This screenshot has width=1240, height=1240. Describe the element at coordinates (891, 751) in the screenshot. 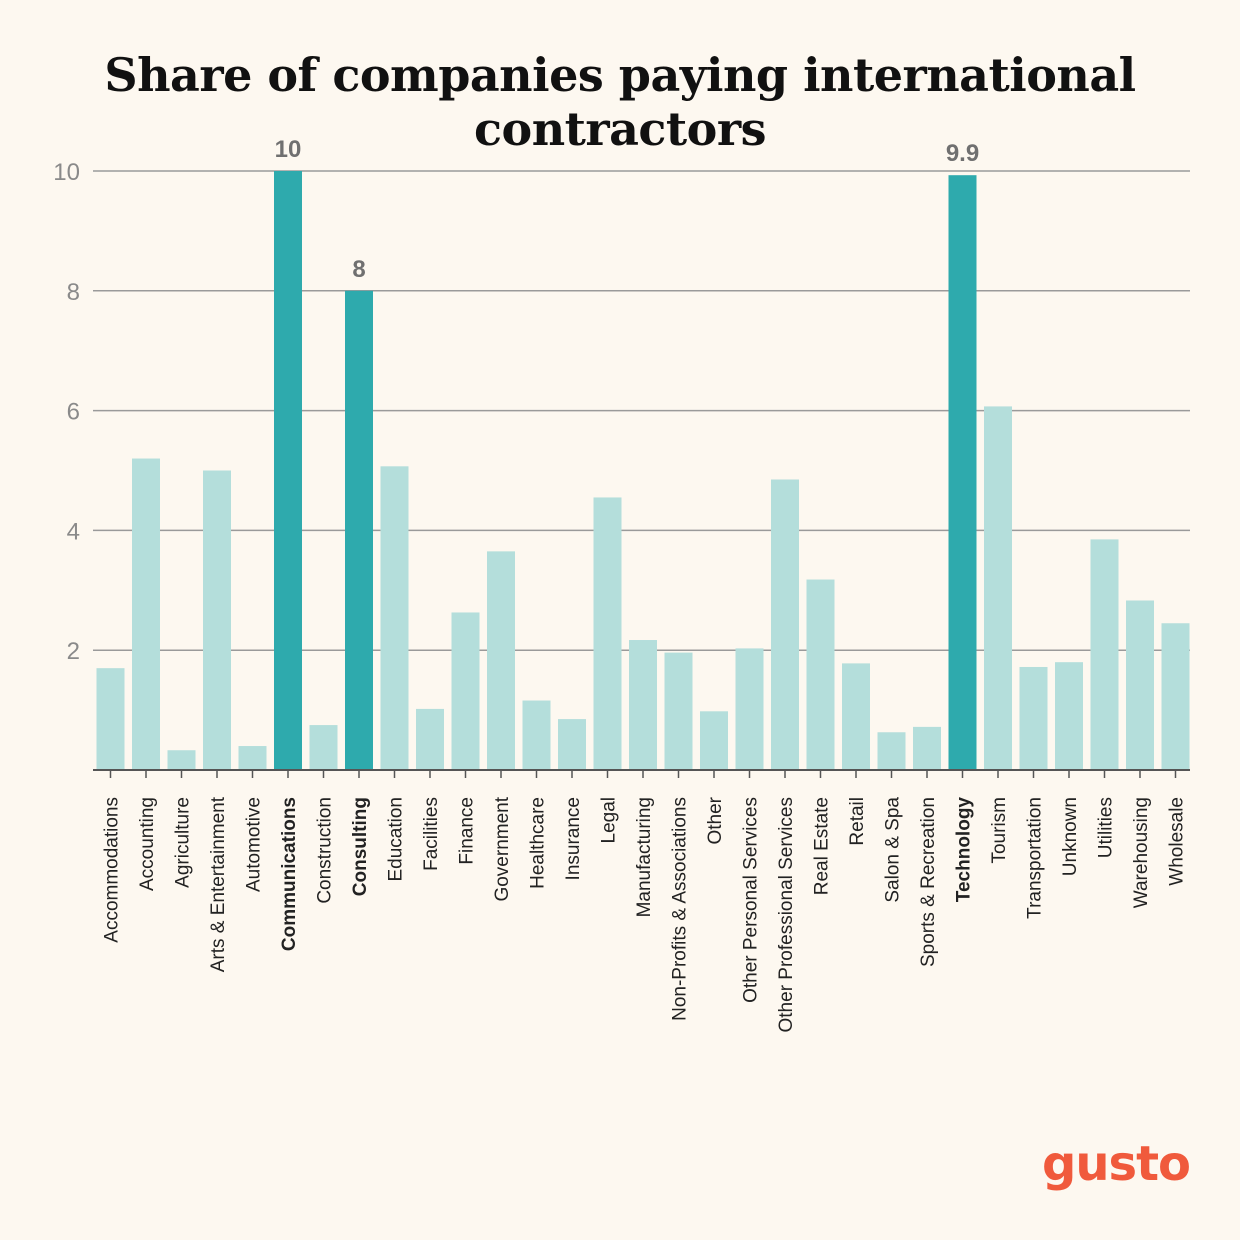

I see `bar-salon-spa` at that location.